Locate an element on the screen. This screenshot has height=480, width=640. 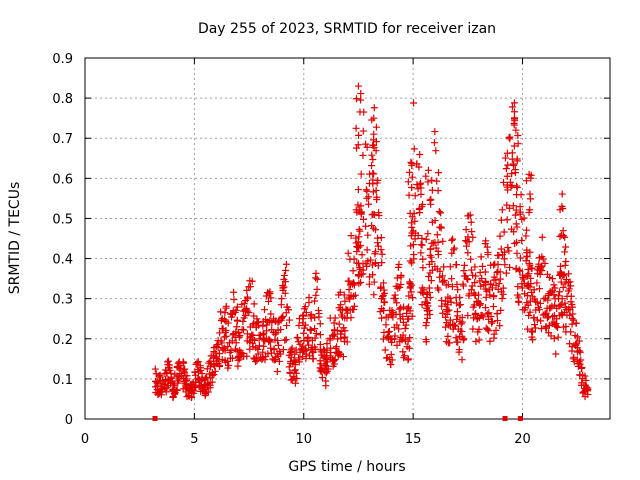
y-axis-label: SRMTID / TECUs is located at coordinates (15, 238).